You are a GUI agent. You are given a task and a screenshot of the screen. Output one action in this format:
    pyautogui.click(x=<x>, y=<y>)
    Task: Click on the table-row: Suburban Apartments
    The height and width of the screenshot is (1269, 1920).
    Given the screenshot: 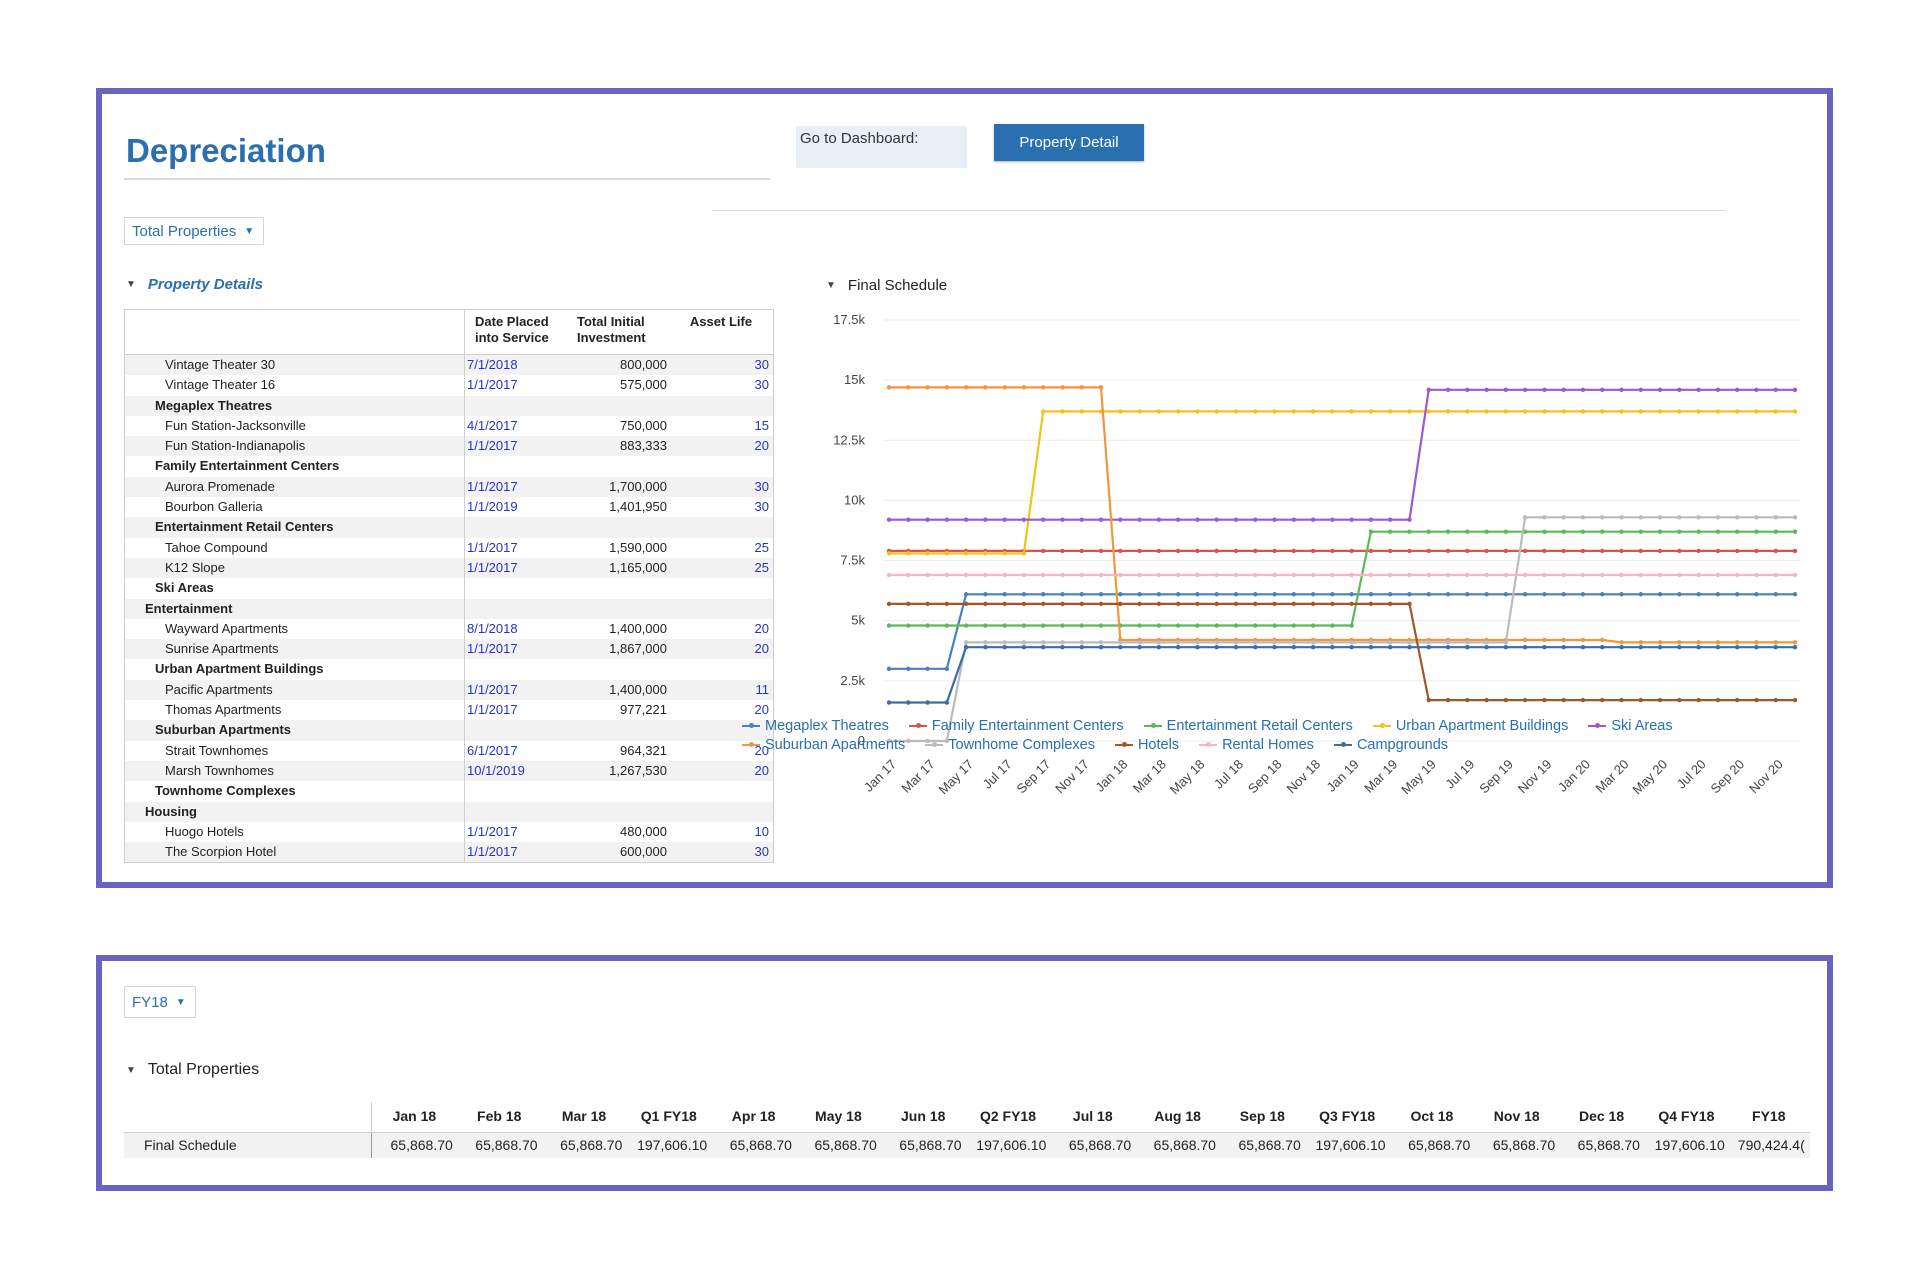 What is the action you would take?
    pyautogui.click(x=449, y=730)
    